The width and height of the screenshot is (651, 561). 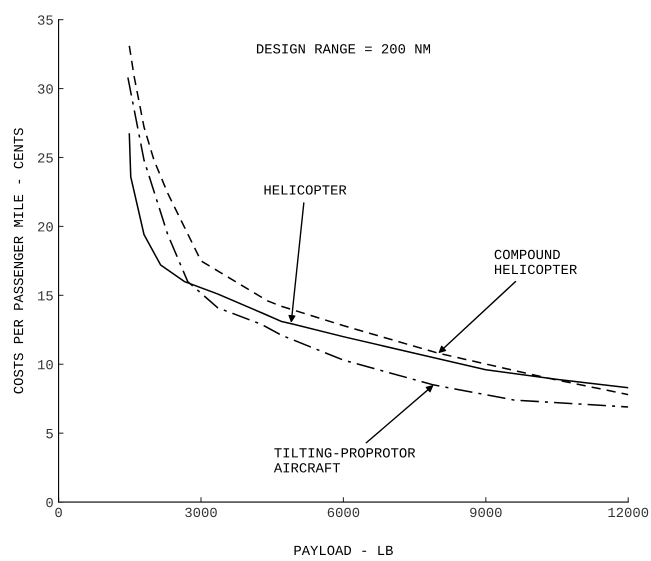 What do you see at coordinates (45, 295) in the screenshot?
I see `y-tick-label: 15` at bounding box center [45, 295].